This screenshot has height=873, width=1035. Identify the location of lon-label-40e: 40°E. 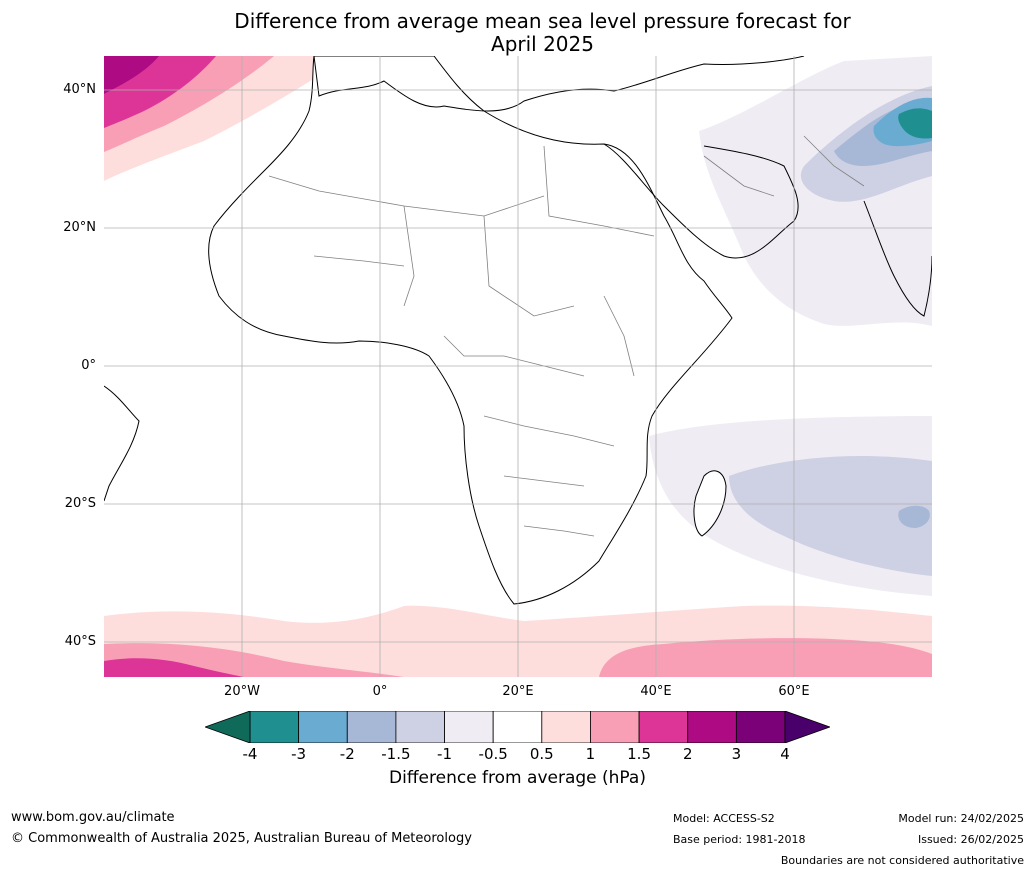
(656, 691).